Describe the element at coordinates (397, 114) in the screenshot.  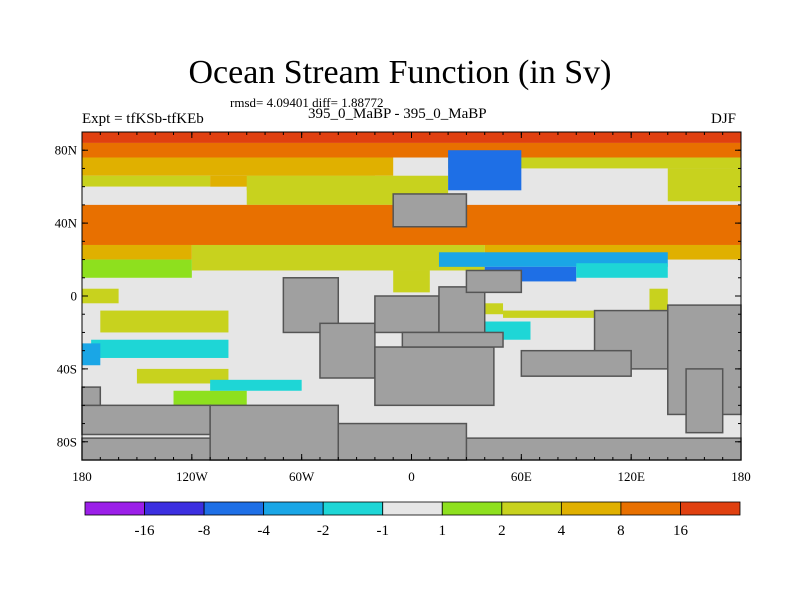
I see `period-label: 395_0_MaBP - 395_0_MaBP` at that location.